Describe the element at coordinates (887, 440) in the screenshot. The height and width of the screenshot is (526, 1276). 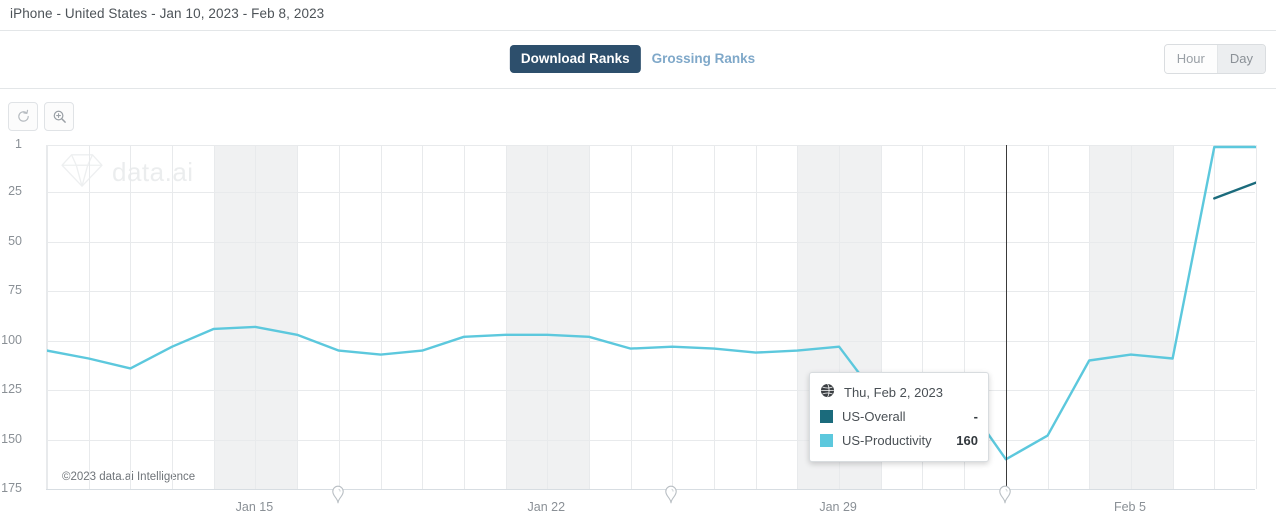
I see `tooltip-label-productivity: US-Productivity` at that location.